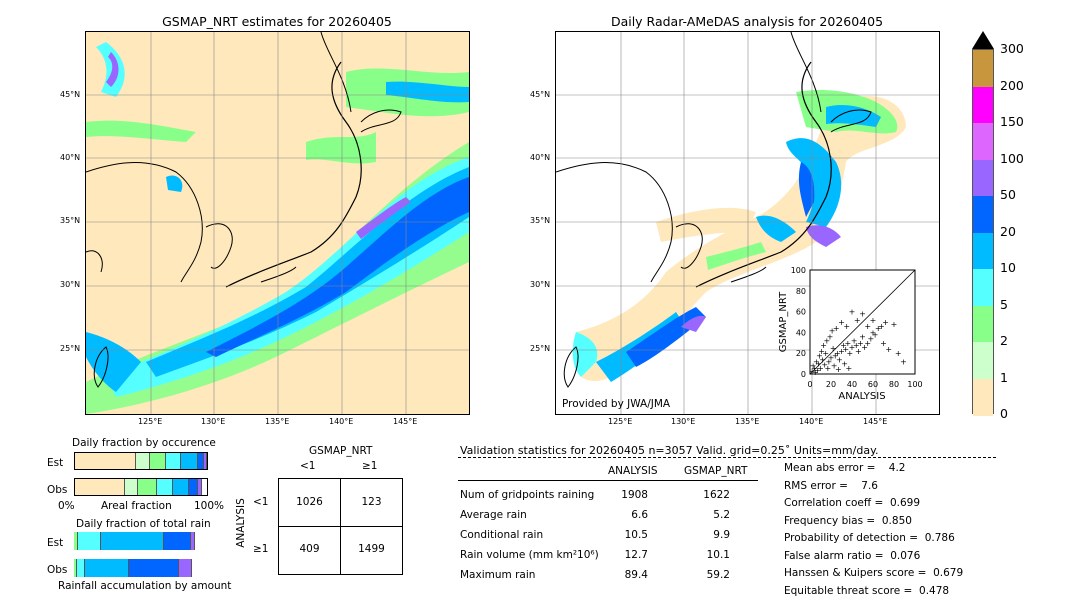 The height and width of the screenshot is (612, 1080). Describe the element at coordinates (983, 40) in the screenshot. I see `colorbar-extend-arrow` at that location.